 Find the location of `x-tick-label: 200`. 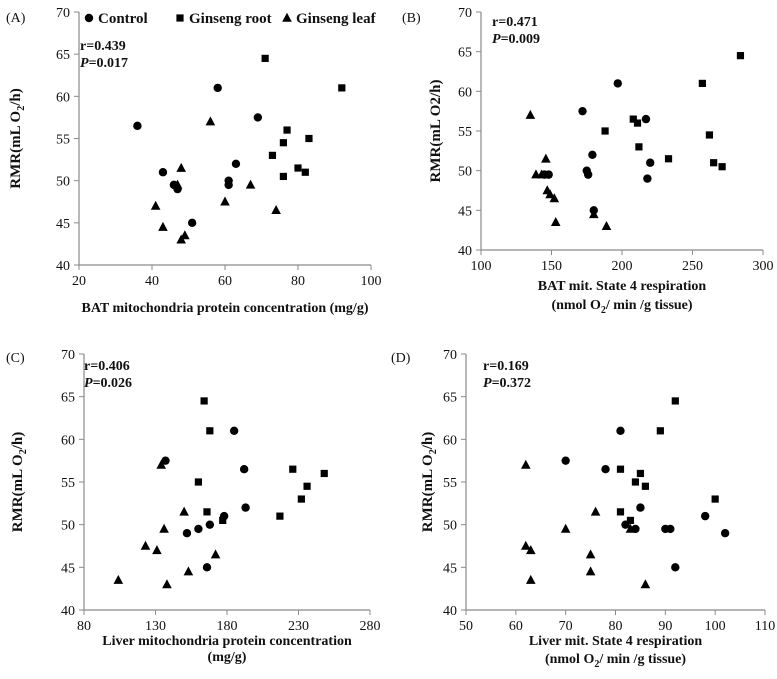

x-tick-label: 200 is located at coordinates (622, 266).